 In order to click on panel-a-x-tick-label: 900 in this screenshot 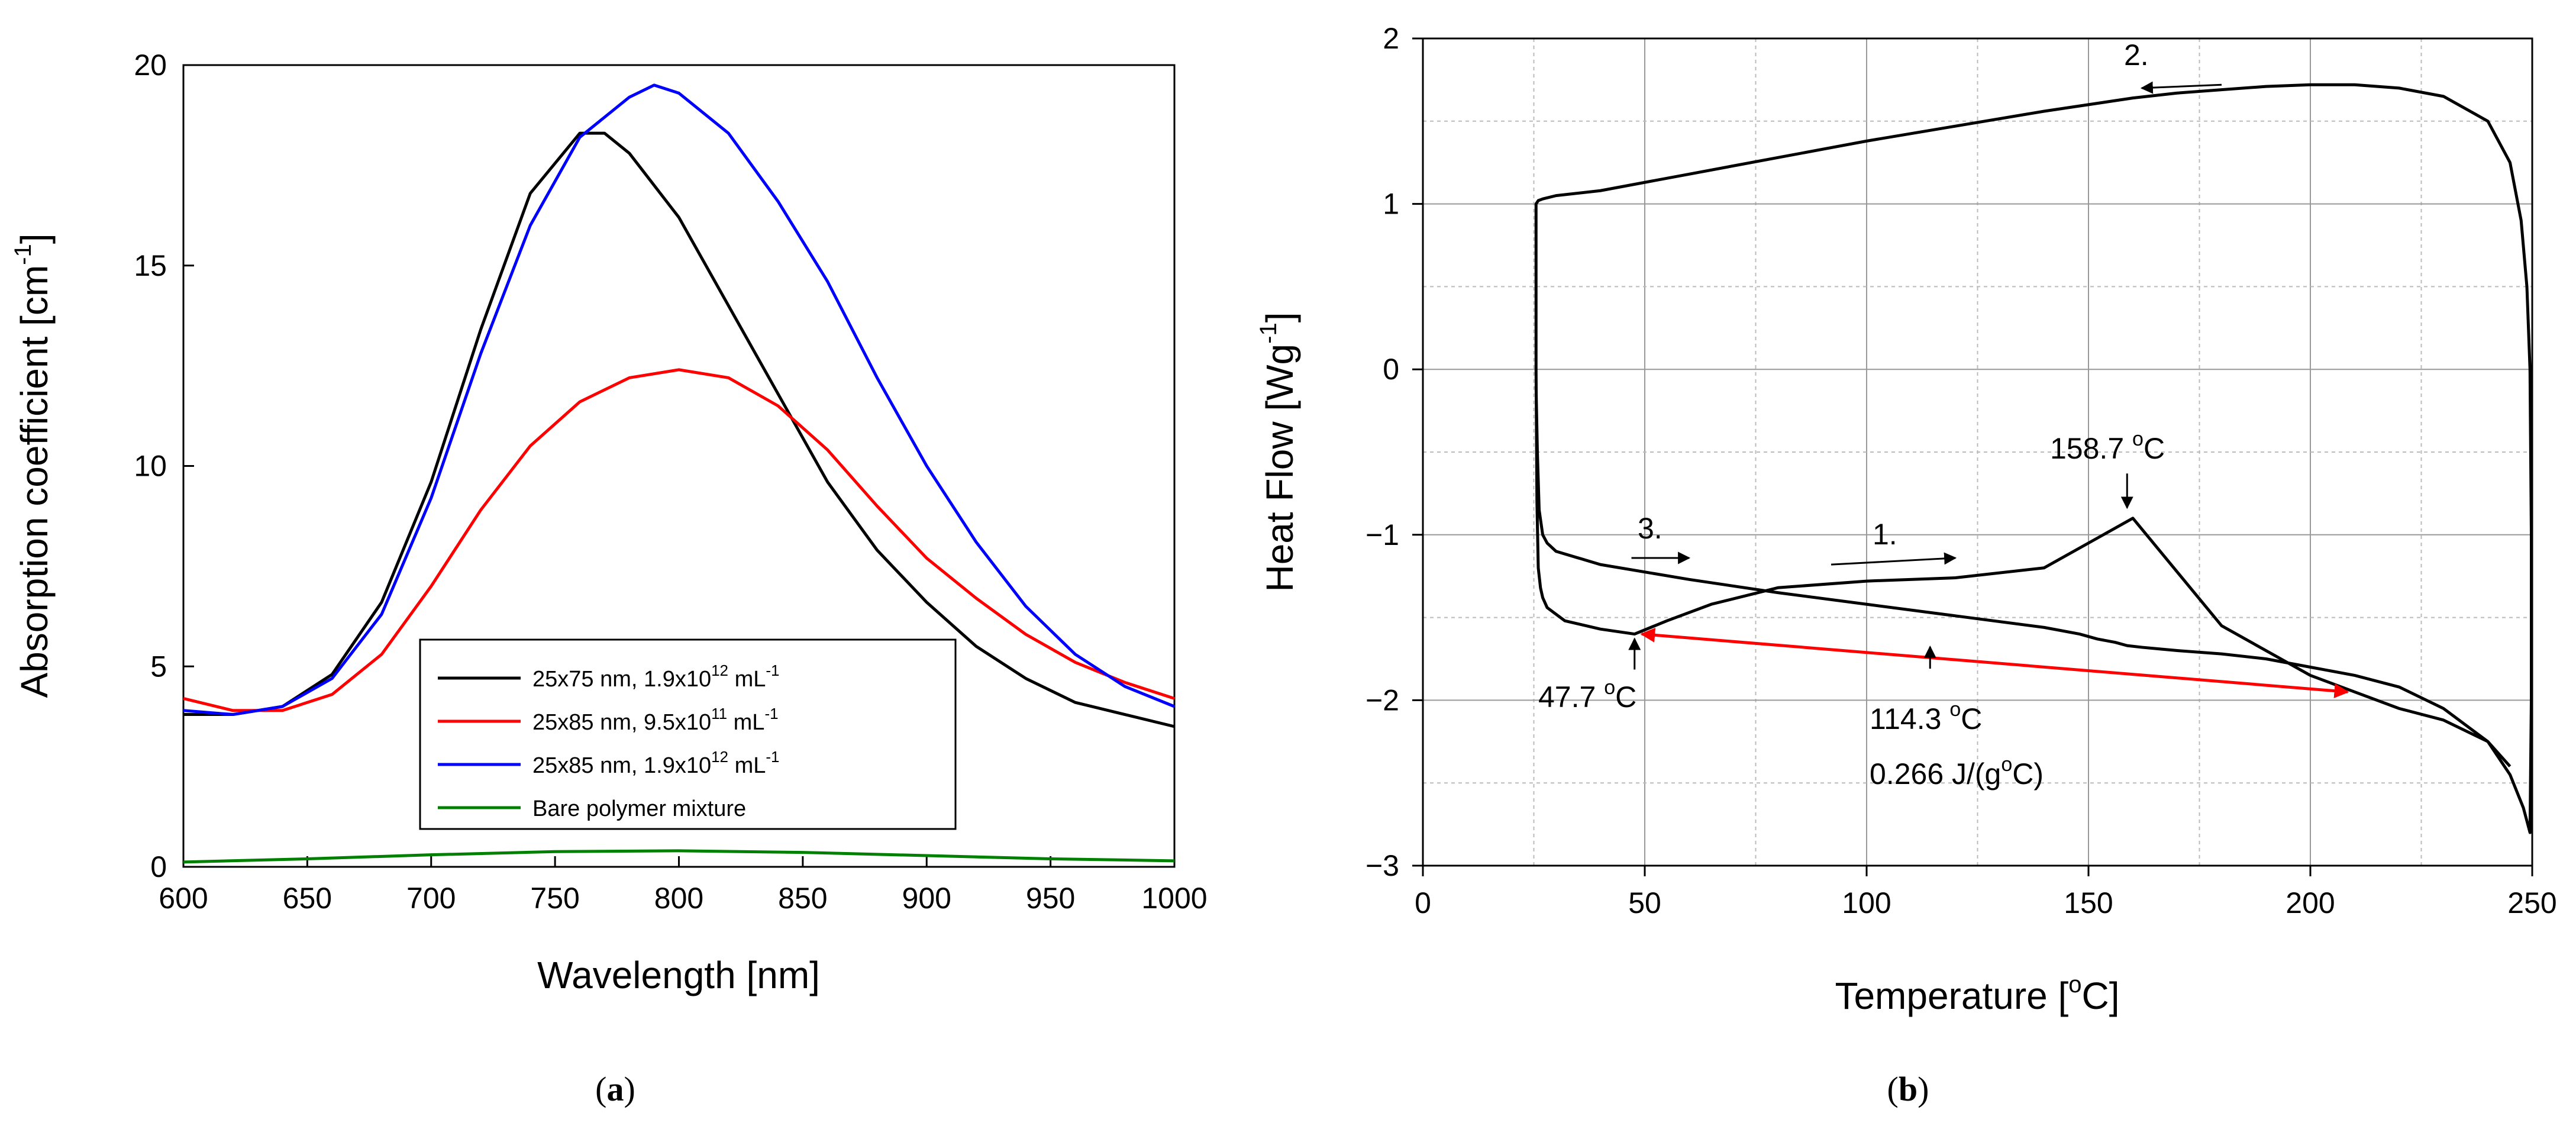, I will do `click(926, 899)`.